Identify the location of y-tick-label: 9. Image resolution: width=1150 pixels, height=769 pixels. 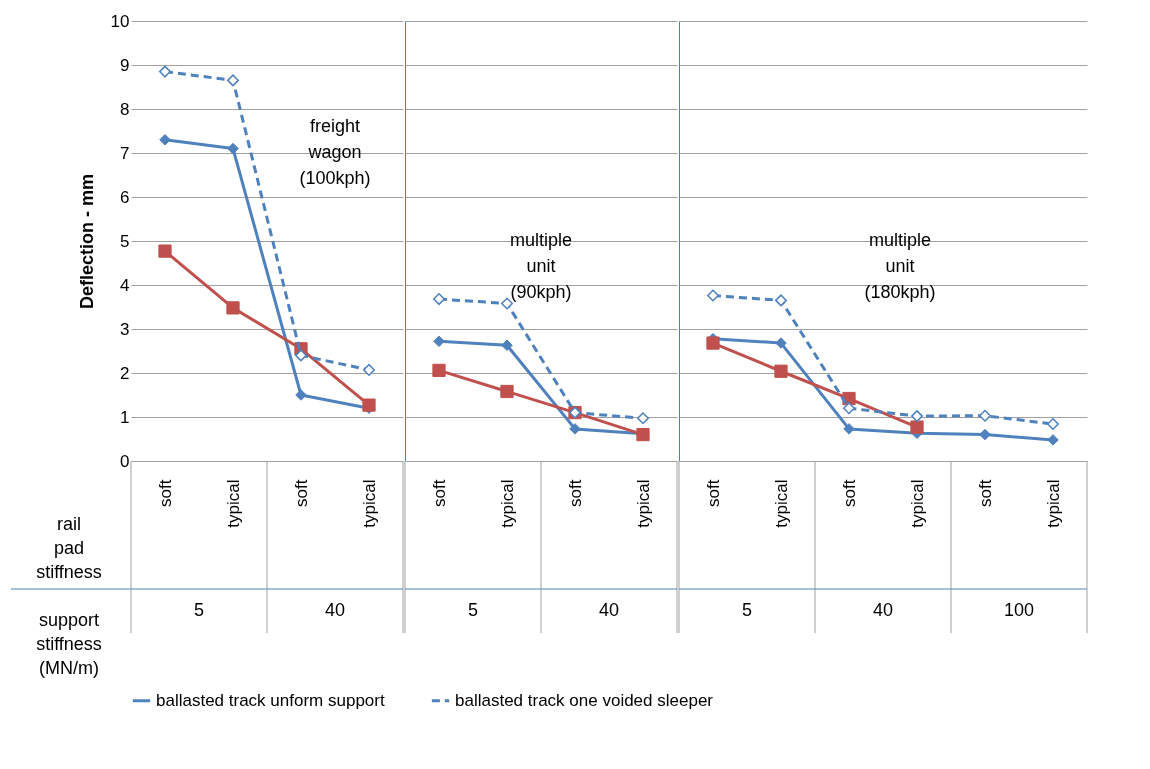
(125, 65).